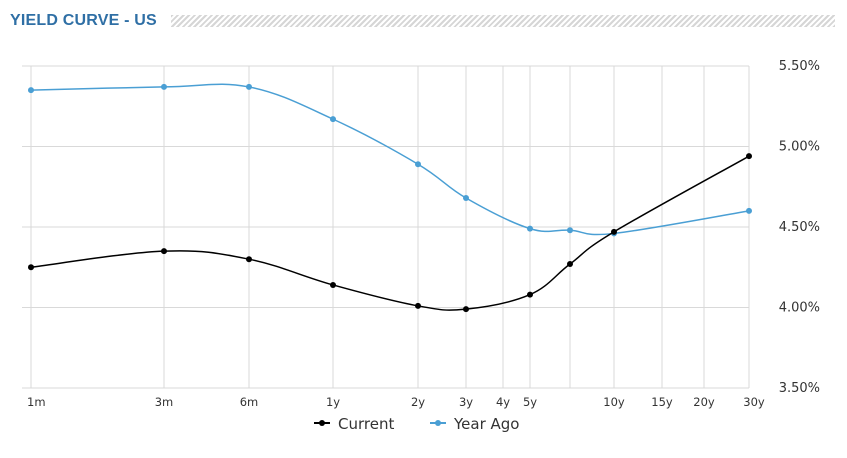  Describe the element at coordinates (754, 402) in the screenshot. I see `x-tick-label: 30y` at that location.